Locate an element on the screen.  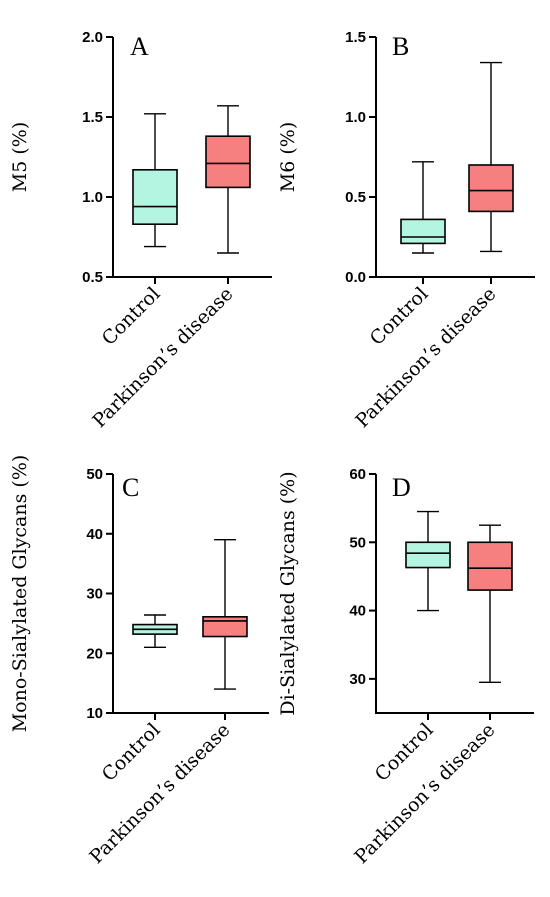
y-tick-label: 60 is located at coordinates (357, 474).